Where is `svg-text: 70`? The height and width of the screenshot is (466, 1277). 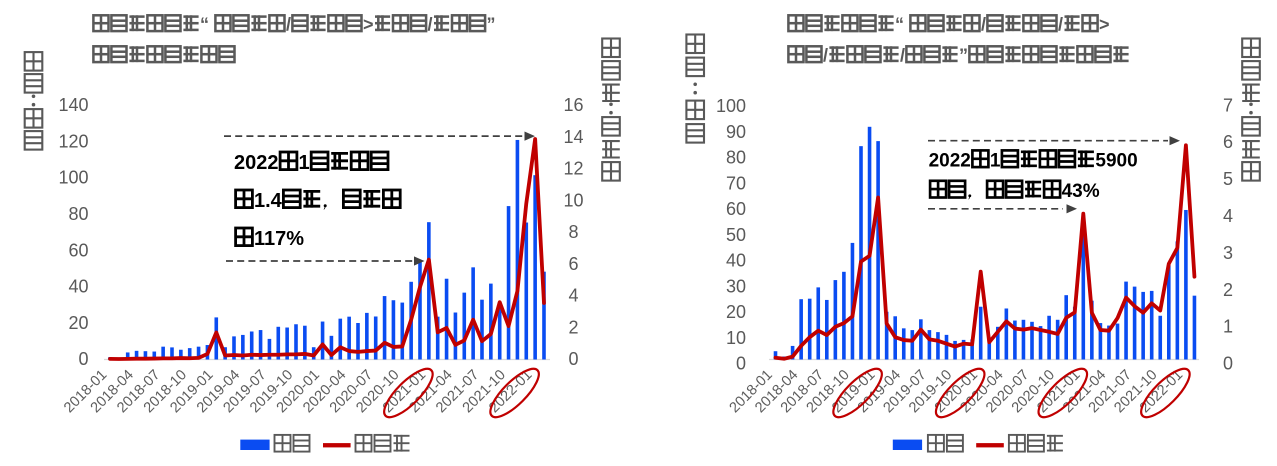 svg-text: 70 is located at coordinates (736, 183).